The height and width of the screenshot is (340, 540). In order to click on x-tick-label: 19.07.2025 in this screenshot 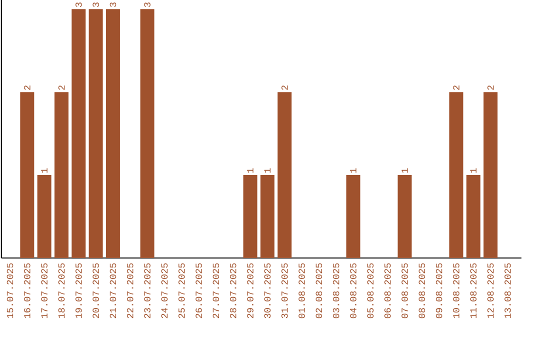, I will do `click(78, 290)`.